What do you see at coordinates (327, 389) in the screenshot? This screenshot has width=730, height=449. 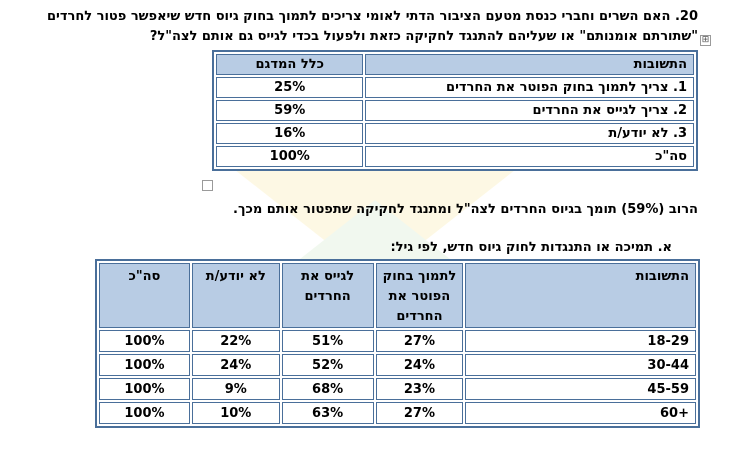 I see `draft-cell: 68%` at bounding box center [327, 389].